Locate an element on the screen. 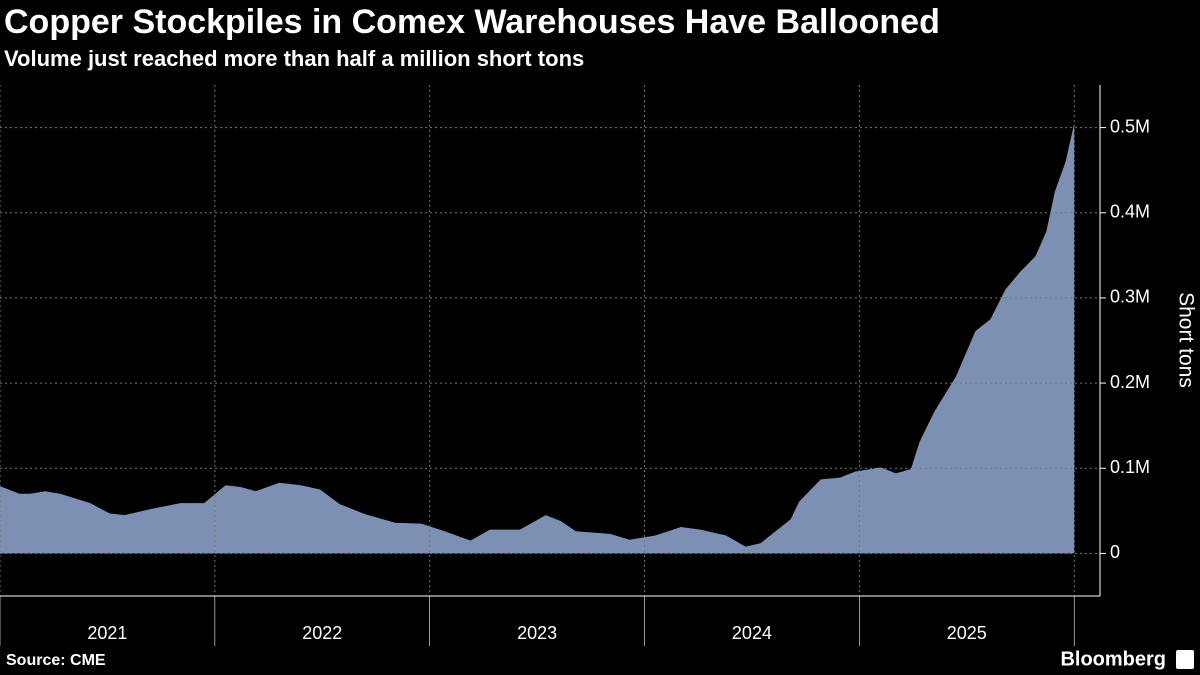 This screenshot has height=675, width=1200. y-tick-label: 0.1M is located at coordinates (1130, 467).